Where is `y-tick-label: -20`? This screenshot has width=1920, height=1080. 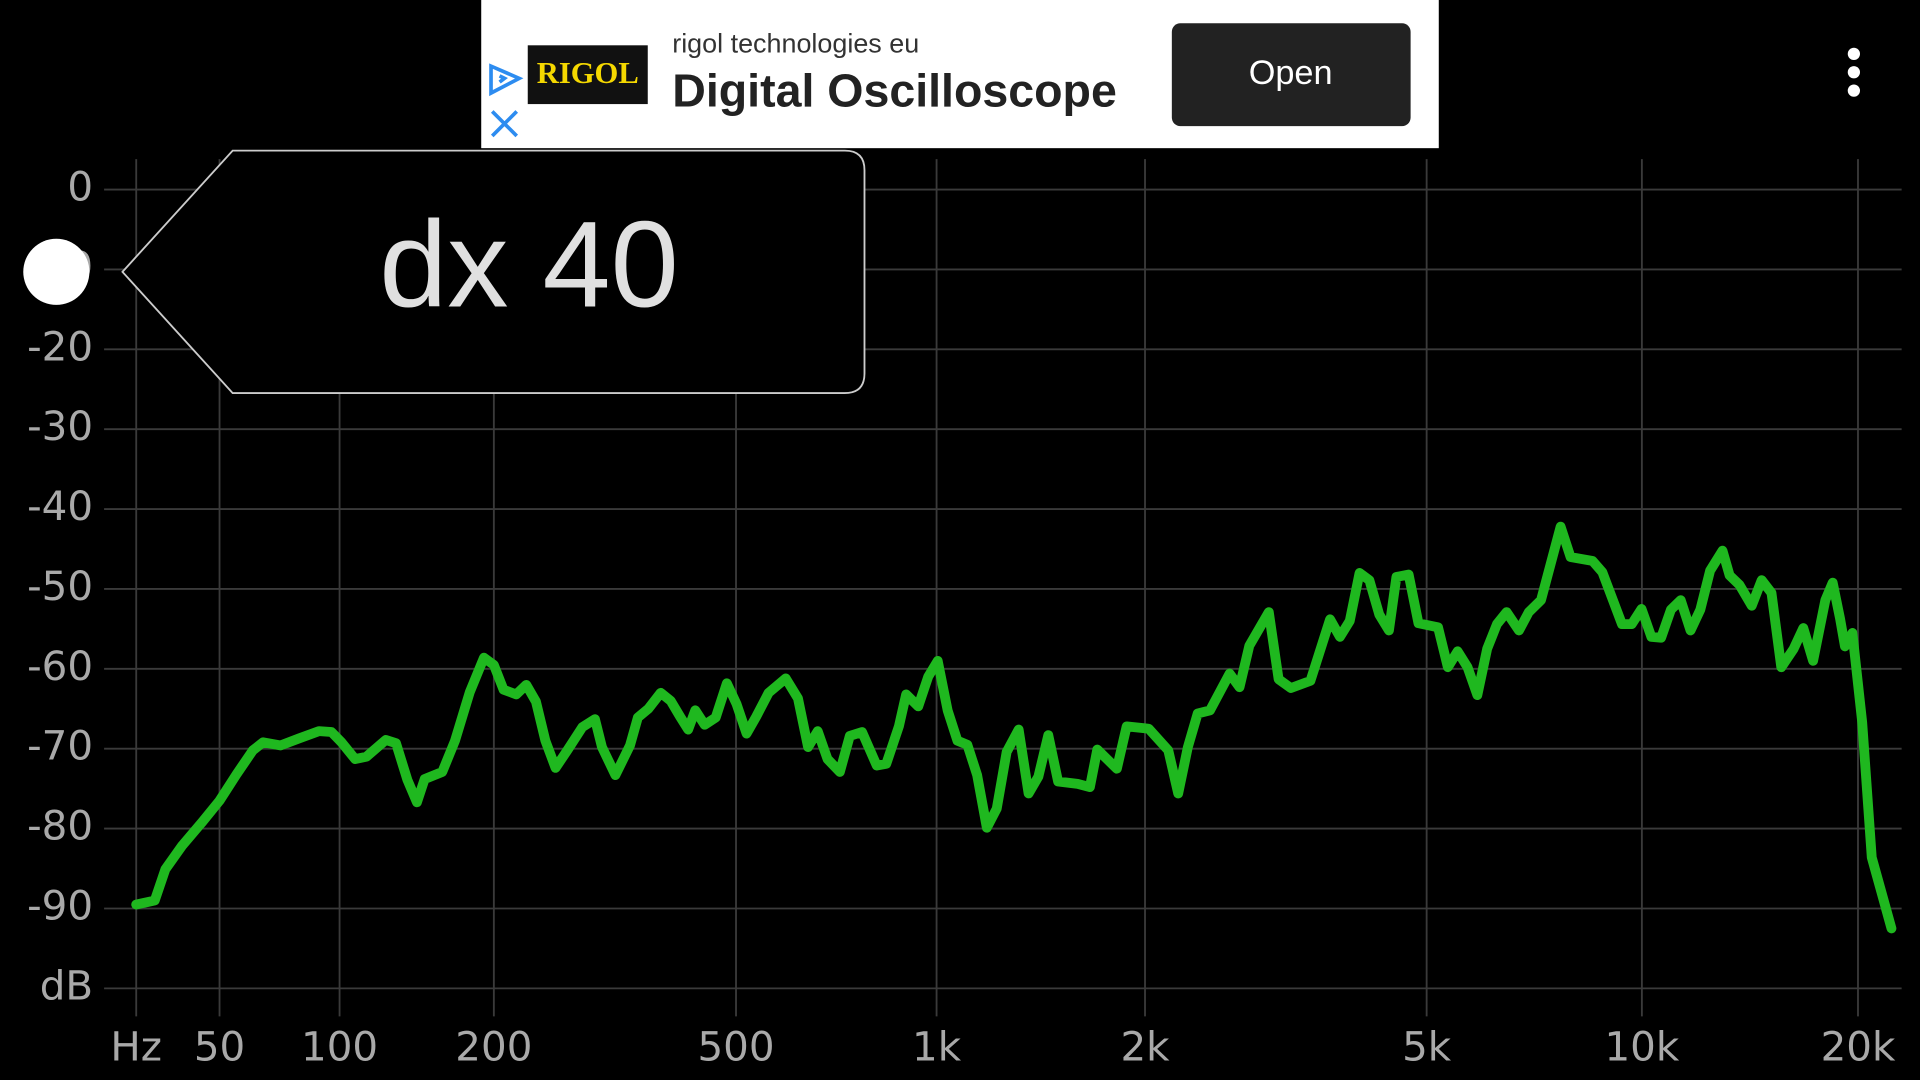 y-tick-label: -20 is located at coordinates (60, 346).